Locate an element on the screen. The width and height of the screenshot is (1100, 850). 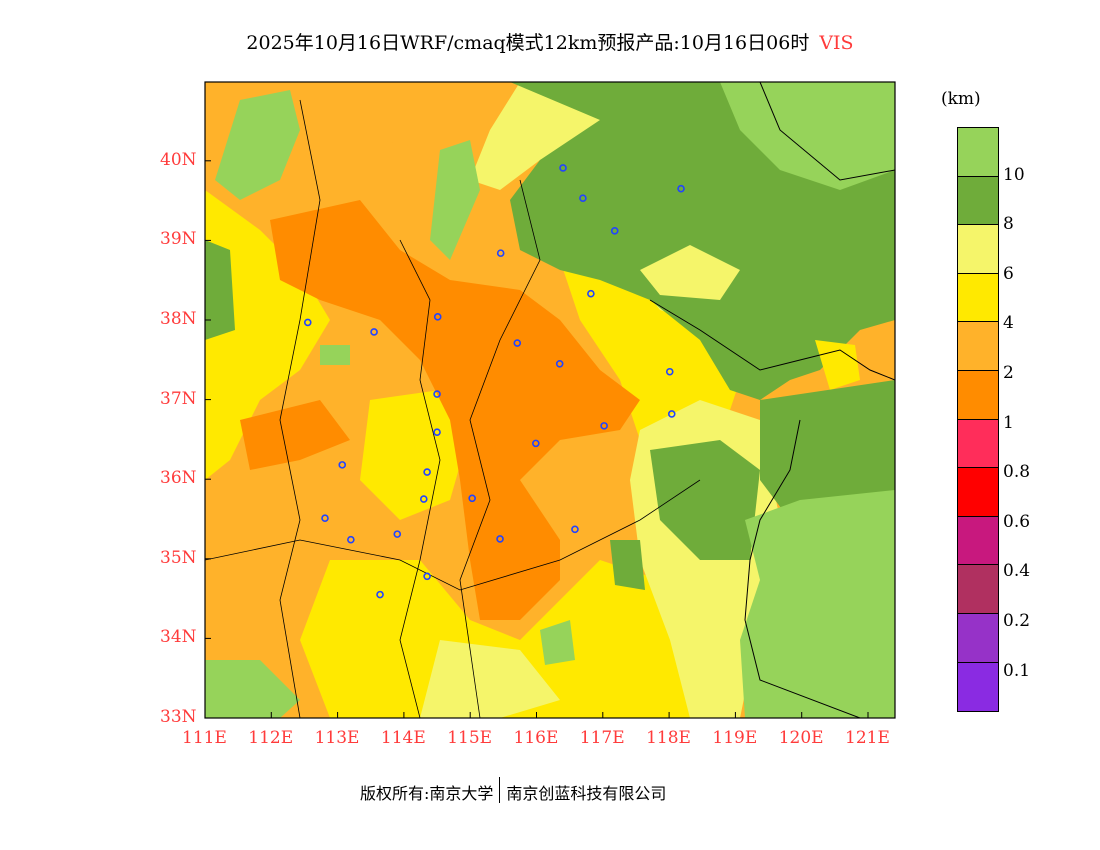
lon-tick-label: 118E is located at coordinates (668, 738).